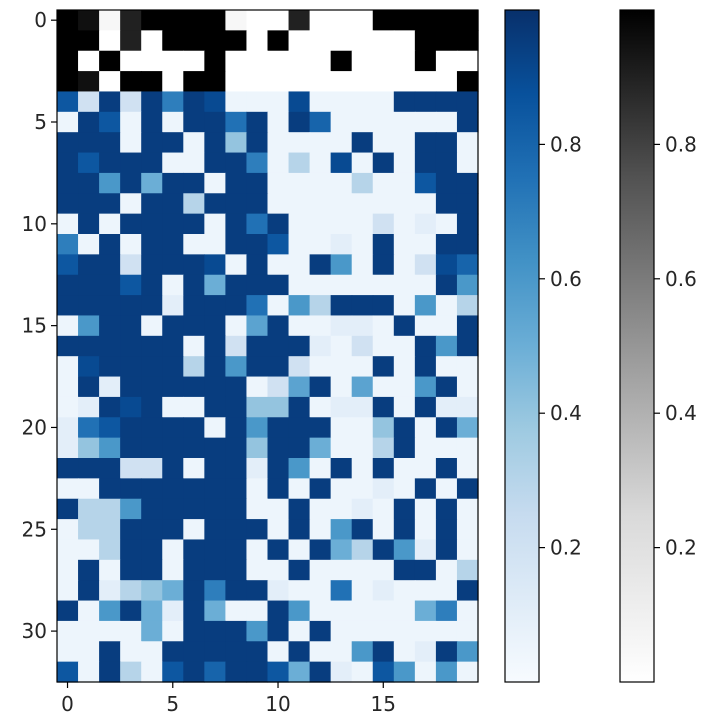  I want to click on colorbar-greys-tick-label: 0.2, so click(681, 548).